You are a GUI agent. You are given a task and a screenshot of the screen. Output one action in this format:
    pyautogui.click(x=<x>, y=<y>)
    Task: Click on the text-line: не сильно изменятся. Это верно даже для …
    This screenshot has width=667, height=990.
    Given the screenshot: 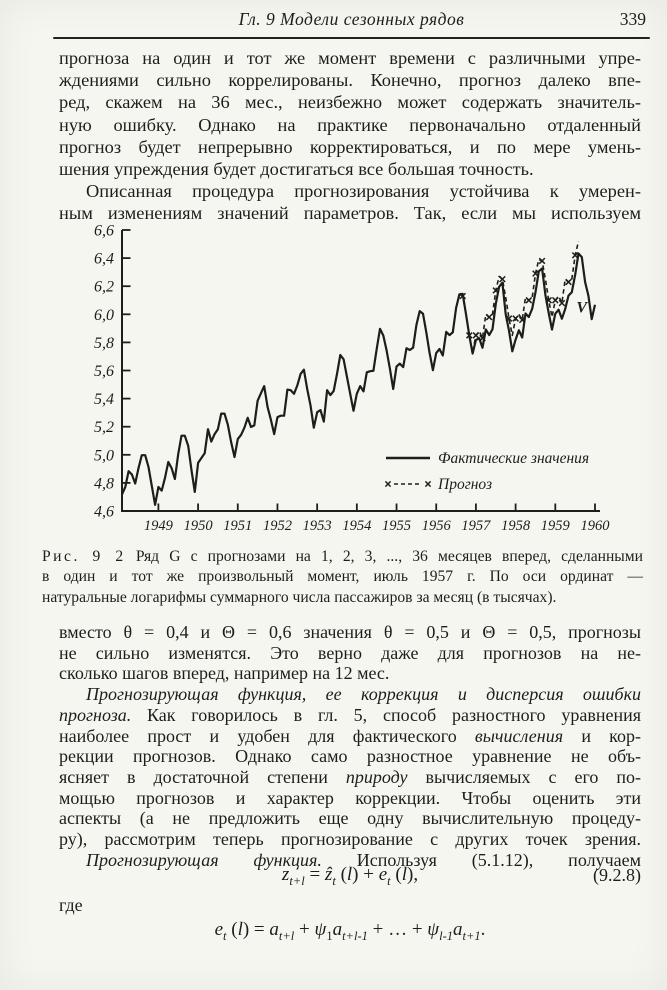 What is the action you would take?
    pyautogui.click(x=350, y=652)
    